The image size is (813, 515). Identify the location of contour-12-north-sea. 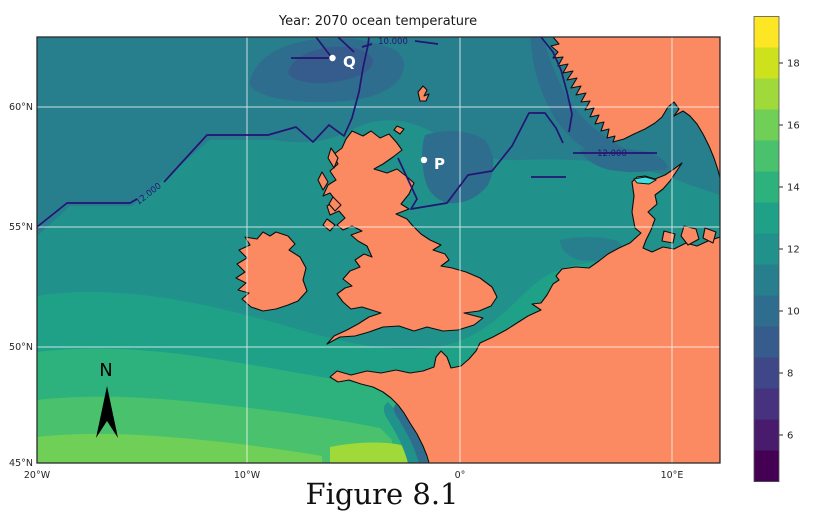
(480, 161).